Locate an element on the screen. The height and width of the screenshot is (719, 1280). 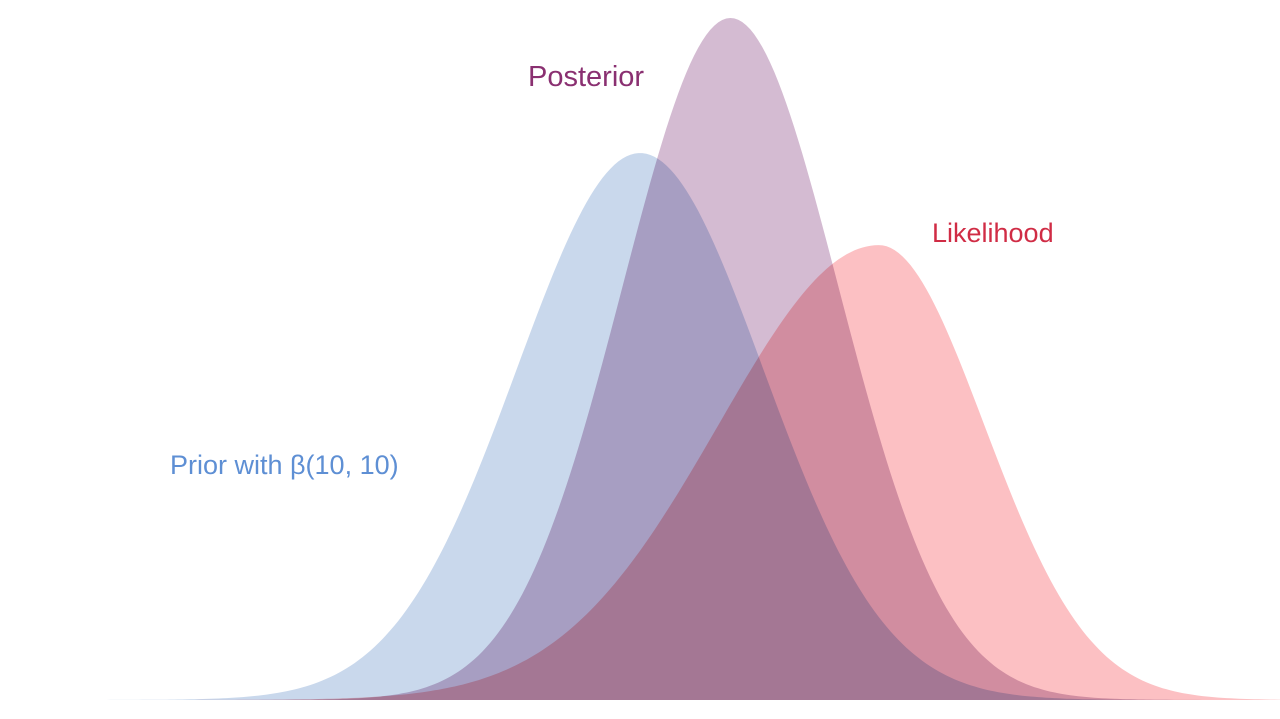
likelihood-label: Likelihood is located at coordinates (993, 233).